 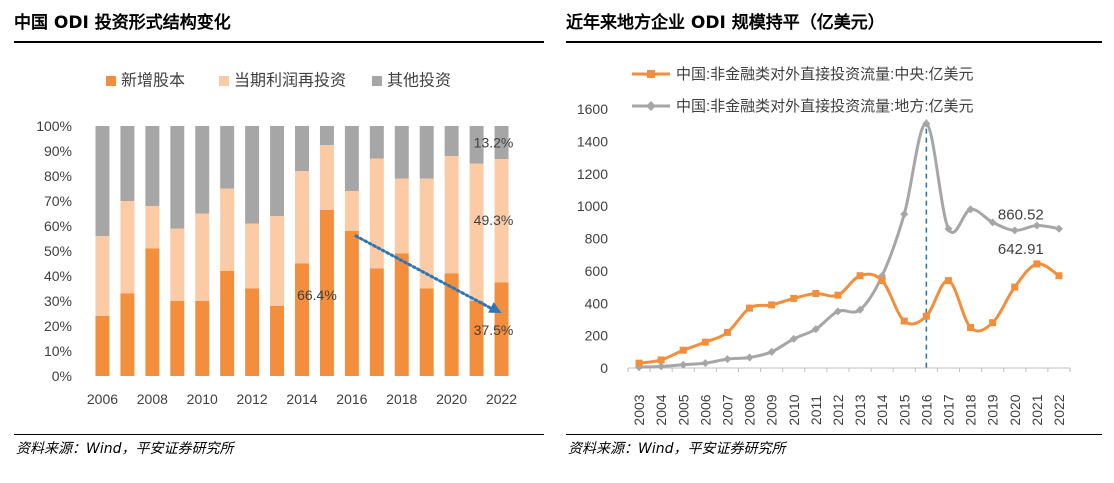 I want to click on y-tick-label: 100%, so click(x=54, y=126).